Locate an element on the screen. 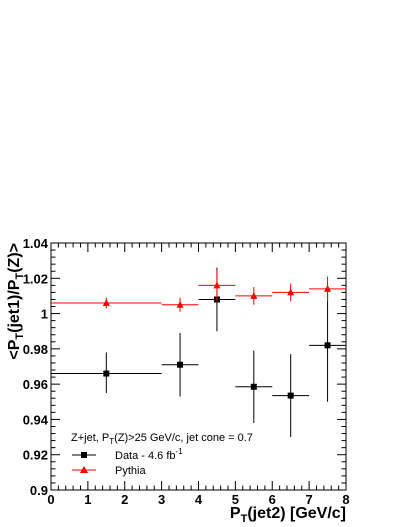 This screenshot has height=527, width=407. y-tick-label: 1.04 is located at coordinates (36, 243).